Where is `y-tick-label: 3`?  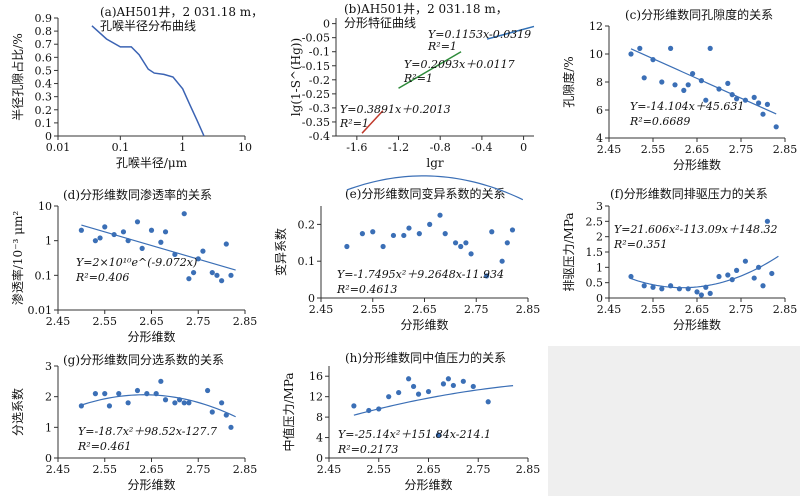
y-tick-label: 3 is located at coordinates (599, 206).